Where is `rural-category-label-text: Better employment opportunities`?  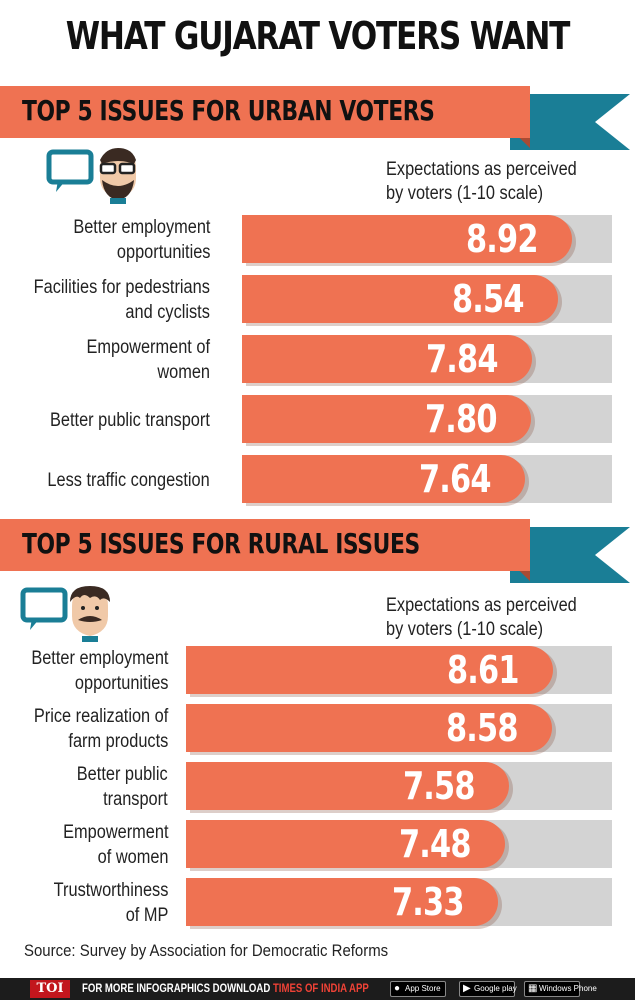
rural-category-label-text: Better employment opportunities is located at coordinates (99, 671).